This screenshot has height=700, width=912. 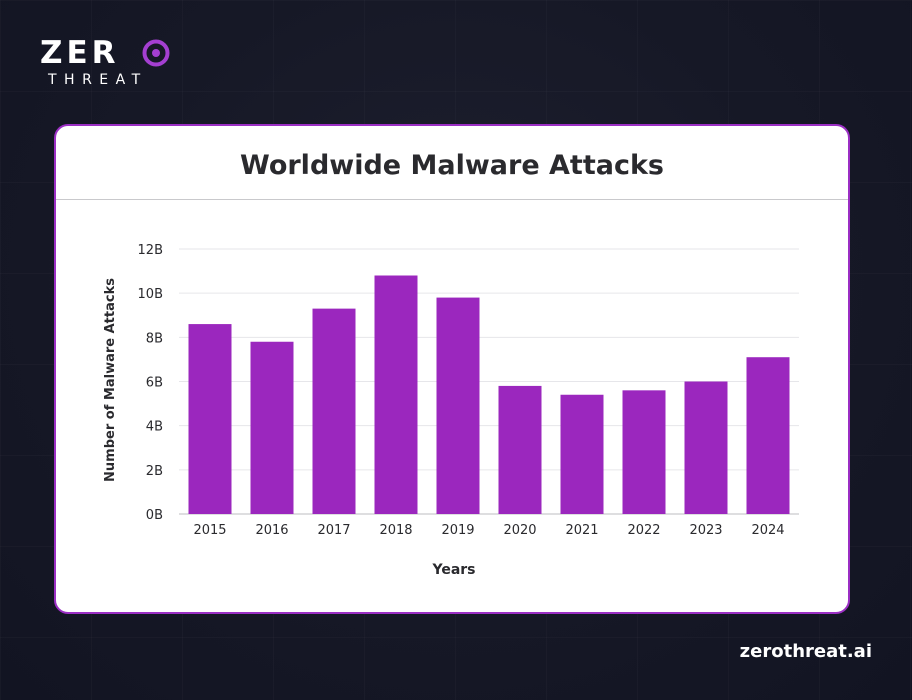 What do you see at coordinates (272, 427) in the screenshot?
I see `bar-2016` at bounding box center [272, 427].